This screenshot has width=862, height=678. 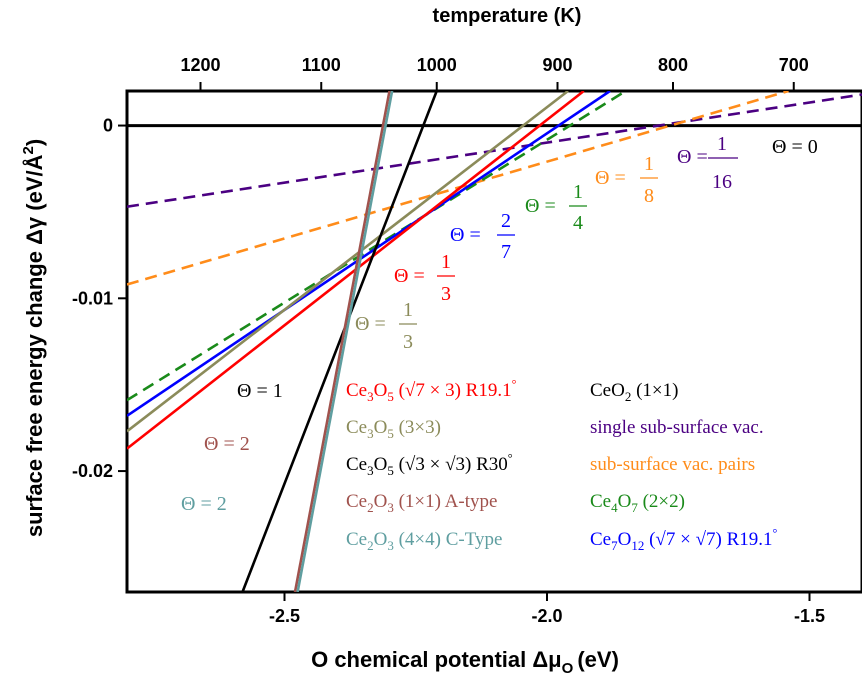 What do you see at coordinates (34, 345) in the screenshot?
I see `y-axis-title-main: surface free energy change Δγ (eV/Å` at bounding box center [34, 345].